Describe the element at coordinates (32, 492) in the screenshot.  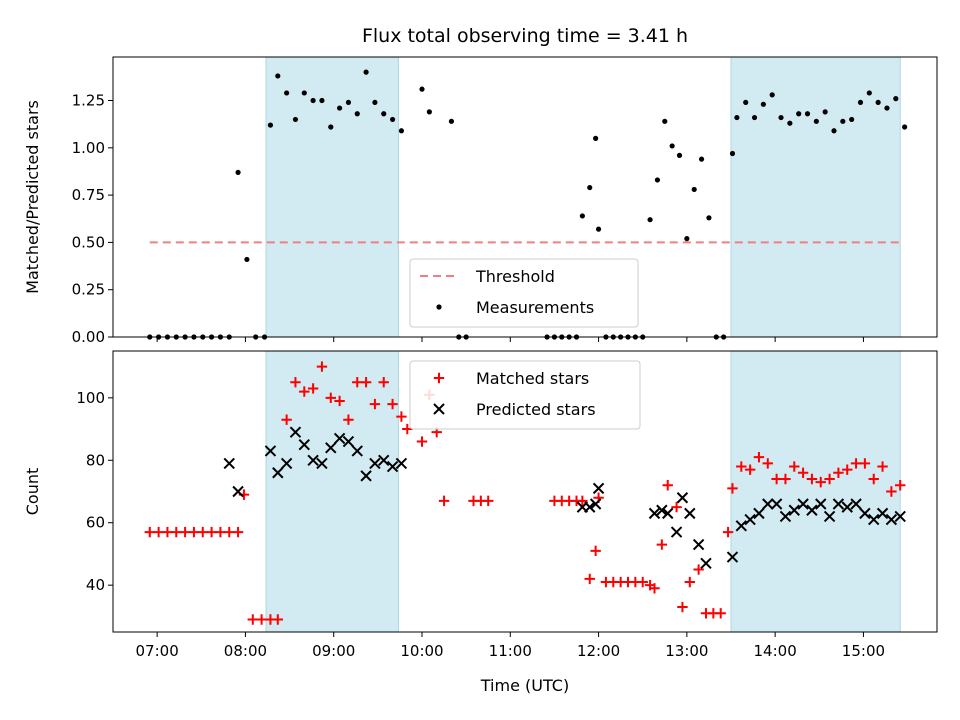
I see `y-axis-label: Count` at that location.